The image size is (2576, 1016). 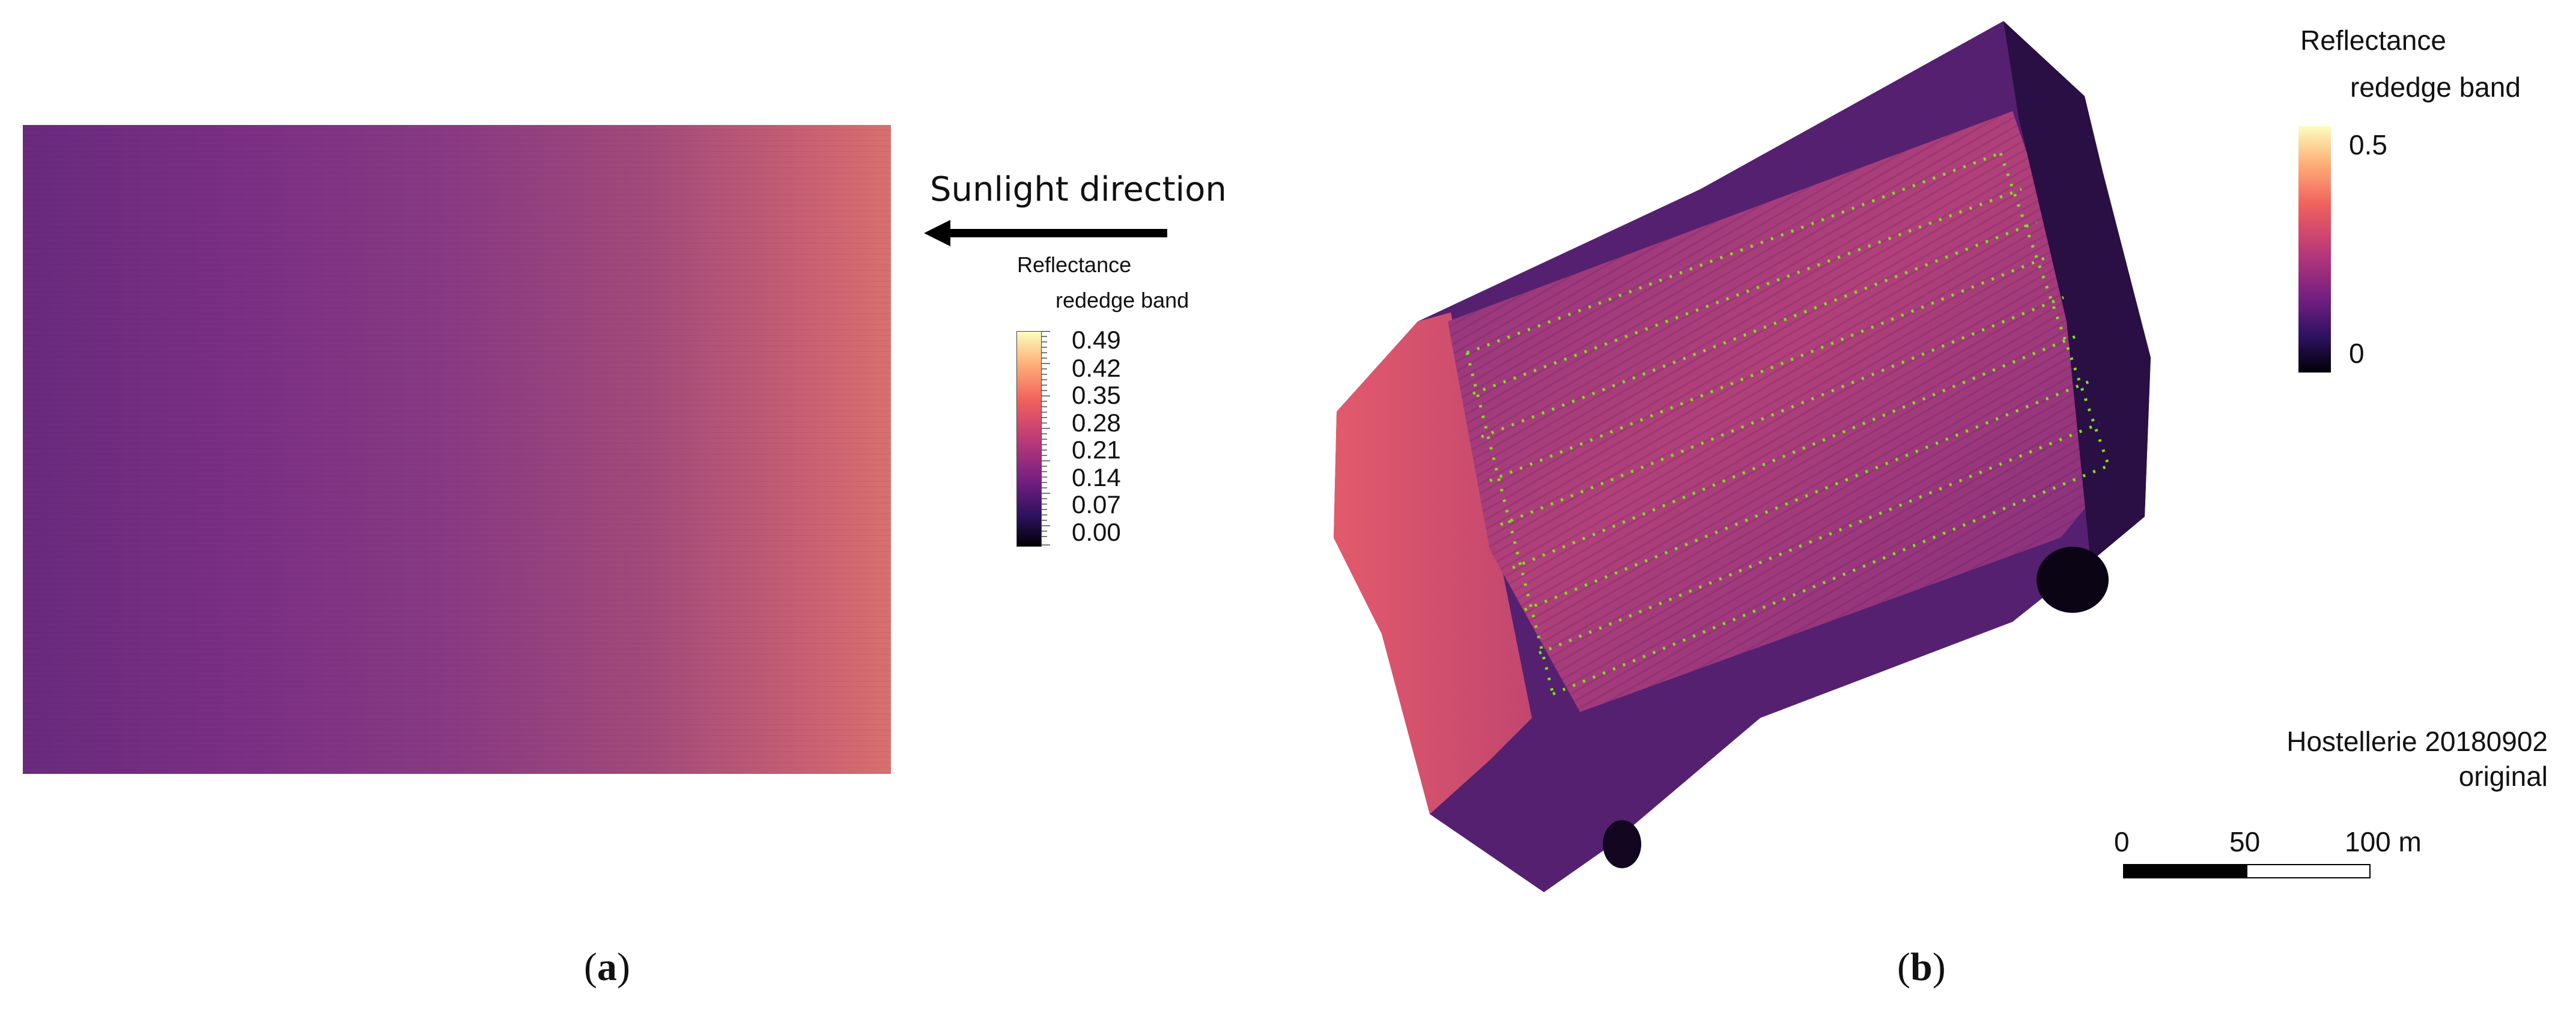 I want to click on legend-a-tick-label: 0.42, so click(x=1096, y=368).